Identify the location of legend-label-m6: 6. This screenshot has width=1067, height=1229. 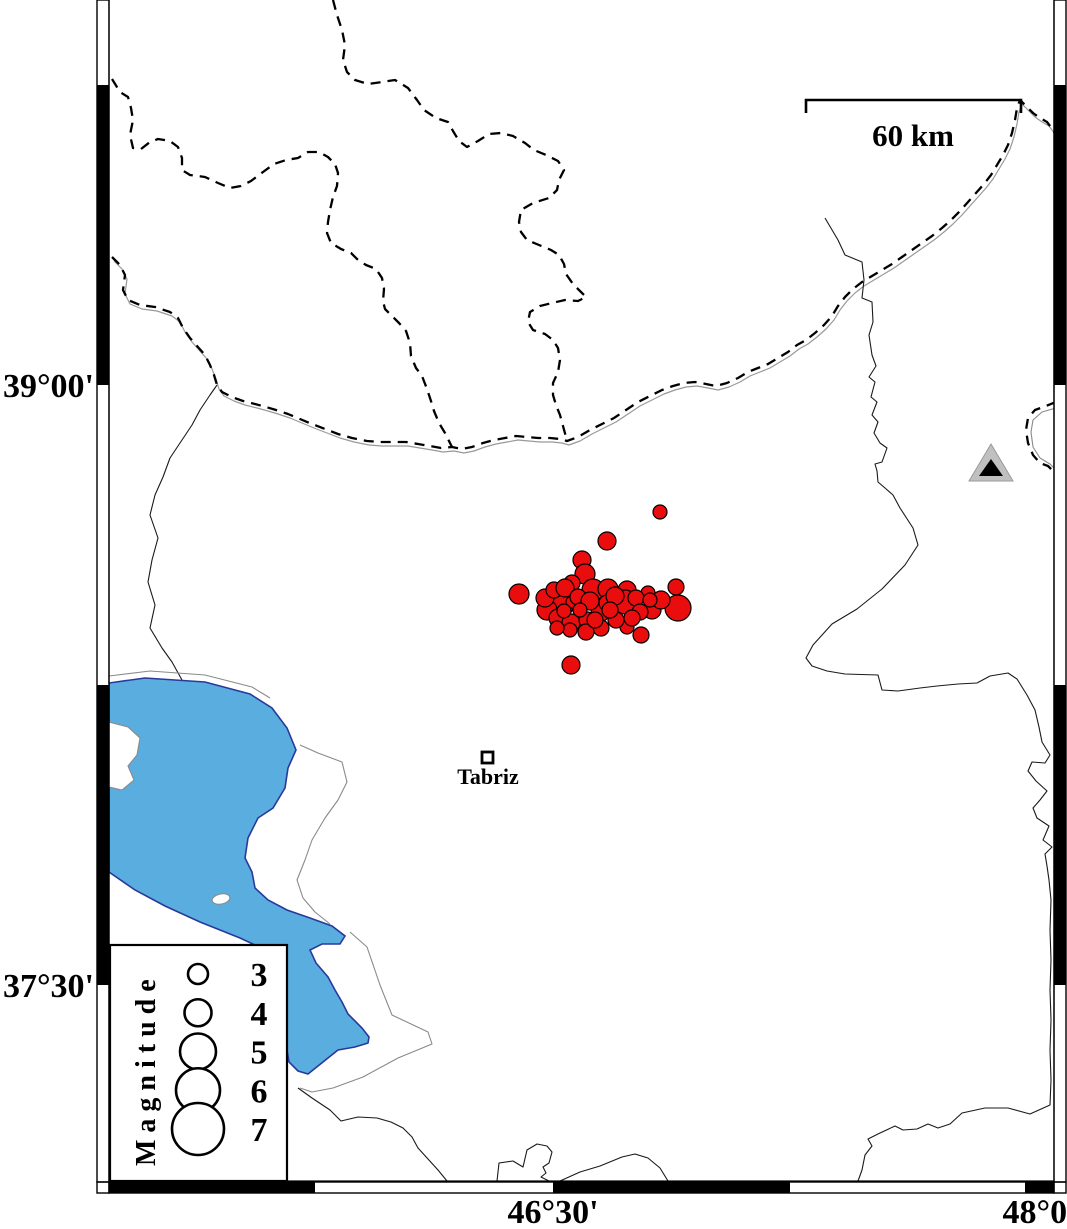
(259, 1091).